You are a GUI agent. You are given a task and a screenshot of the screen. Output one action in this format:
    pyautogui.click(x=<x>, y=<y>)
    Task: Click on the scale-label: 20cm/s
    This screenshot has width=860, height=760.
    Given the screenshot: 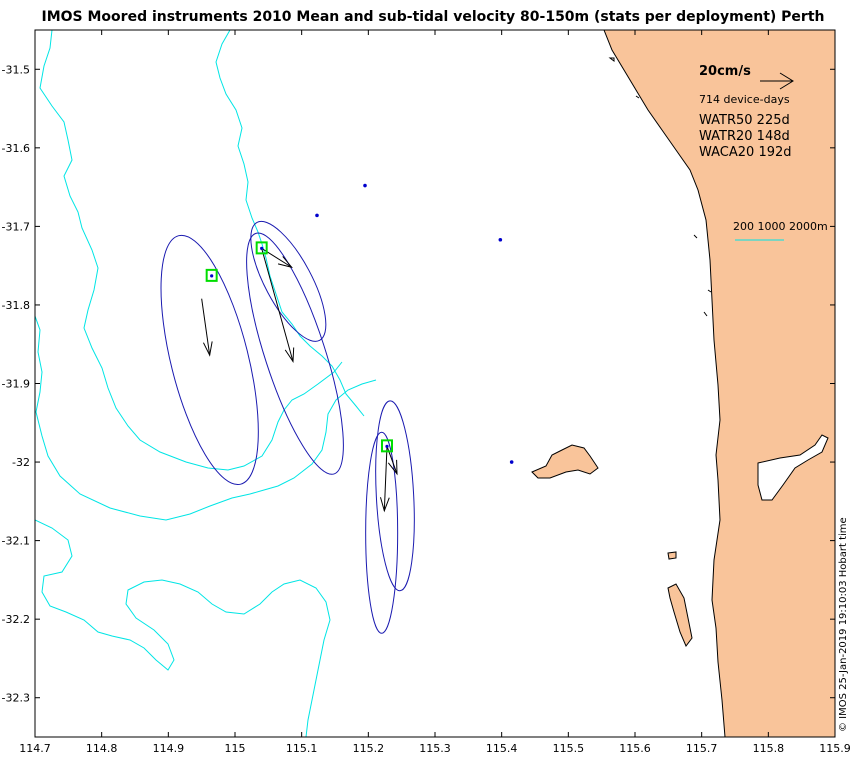 What is the action you would take?
    pyautogui.click(x=725, y=71)
    